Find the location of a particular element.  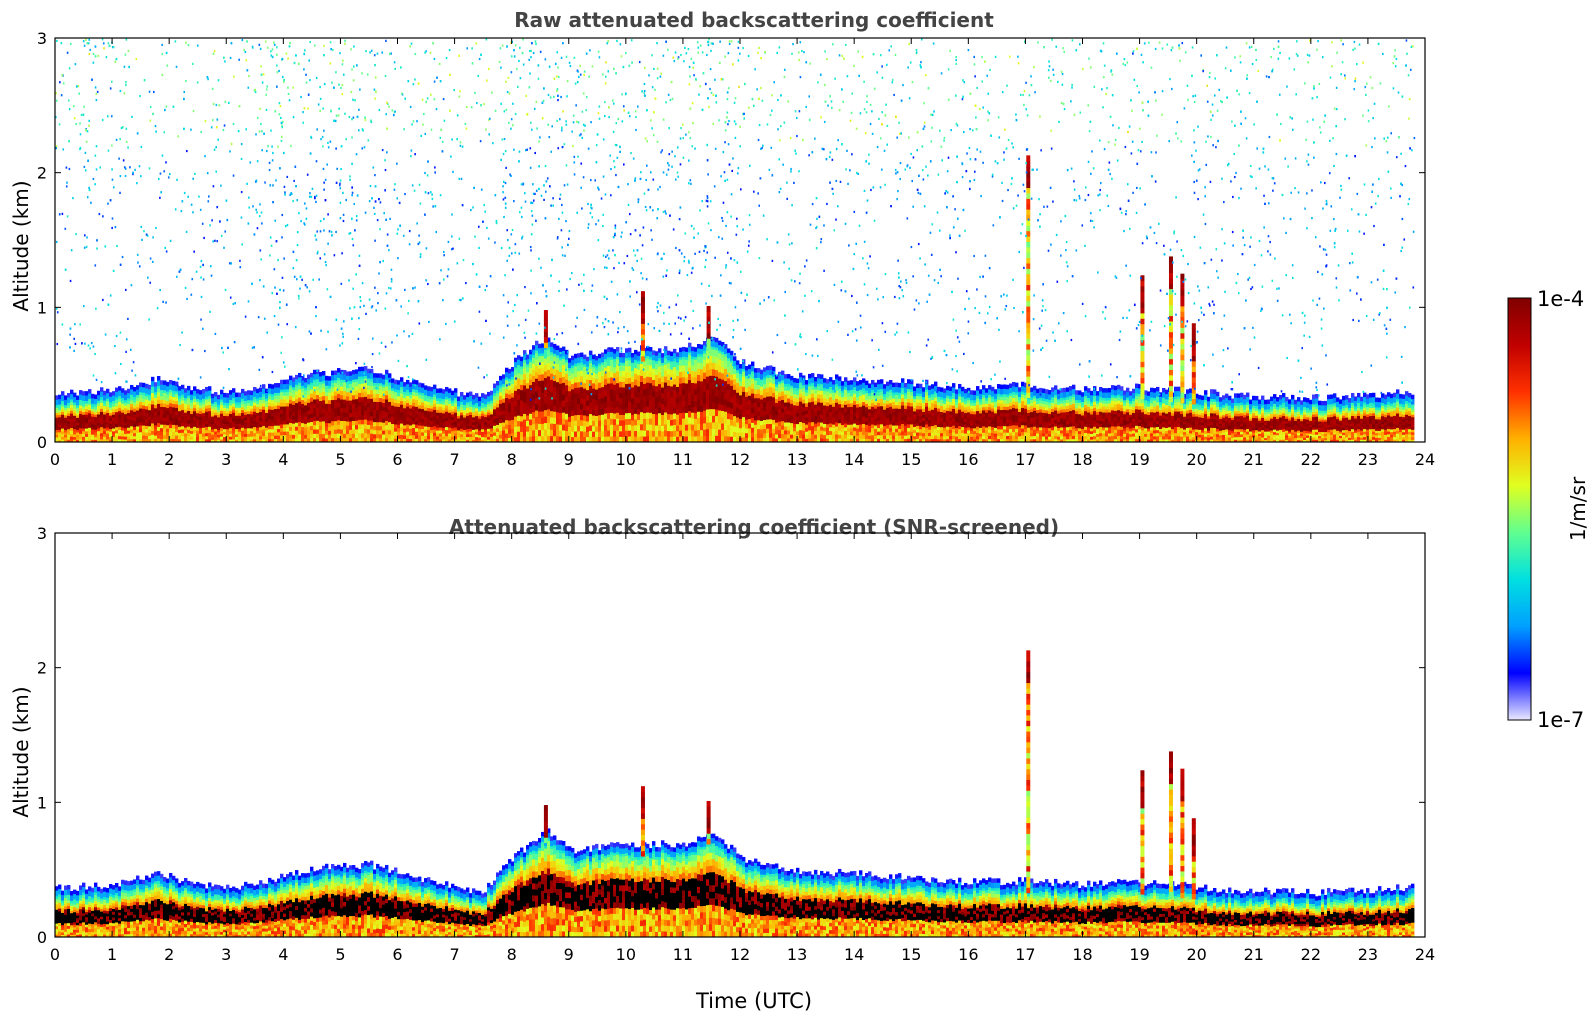

colorbar: 1e-4 1e-7 1/m/sr is located at coordinates (1548, 509).